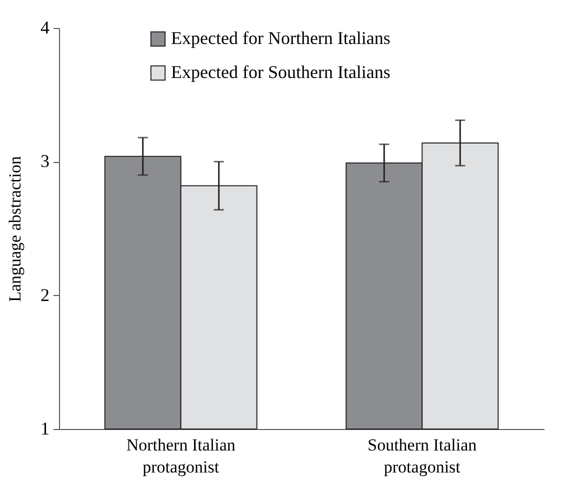 The width and height of the screenshot is (570, 492). Describe the element at coordinates (45, 294) in the screenshot. I see `y-tick-label: 2` at that location.